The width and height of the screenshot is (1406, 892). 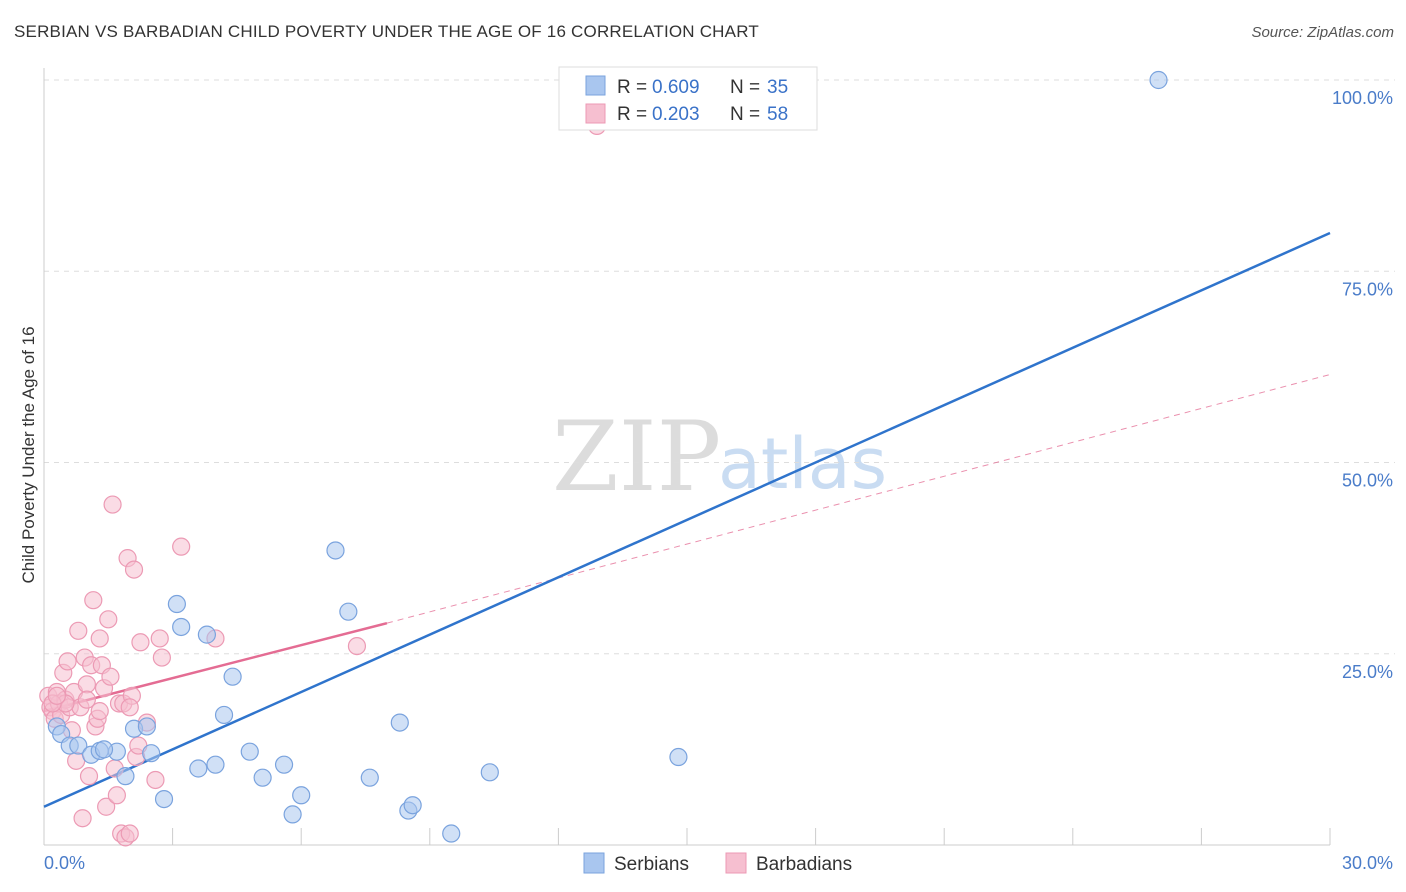 What do you see at coordinates (651, 864) in the screenshot?
I see `series-legend-label-serbians: Serbians` at bounding box center [651, 864].